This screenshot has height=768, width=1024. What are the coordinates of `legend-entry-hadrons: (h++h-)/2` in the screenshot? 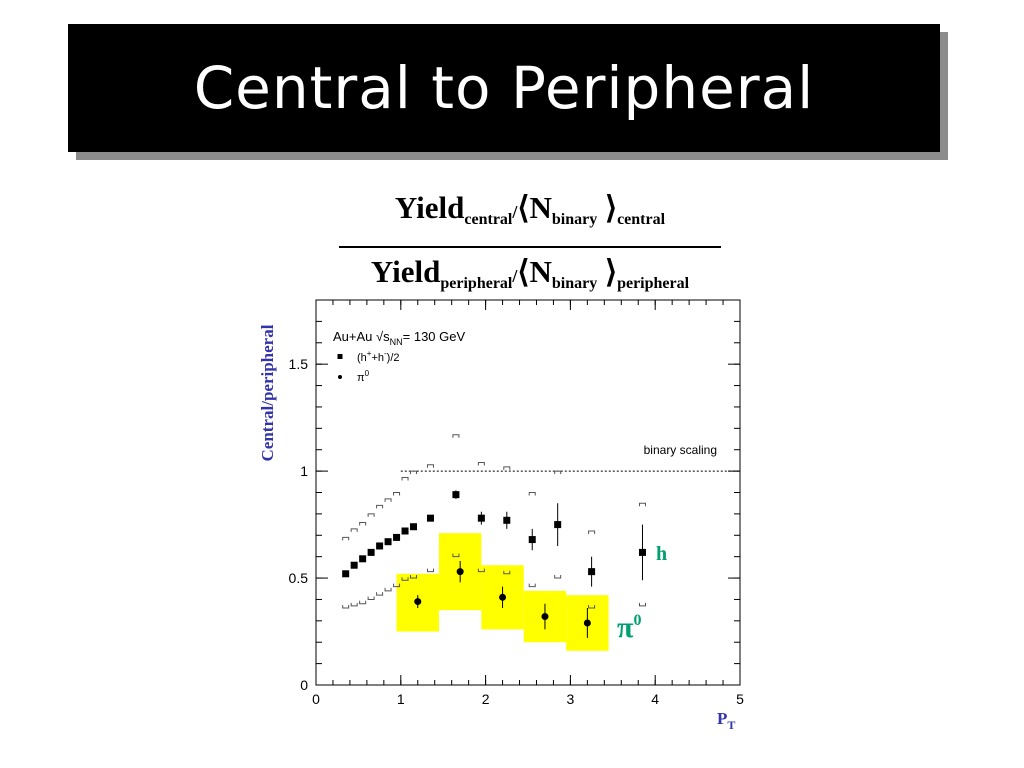 It's located at (378, 356).